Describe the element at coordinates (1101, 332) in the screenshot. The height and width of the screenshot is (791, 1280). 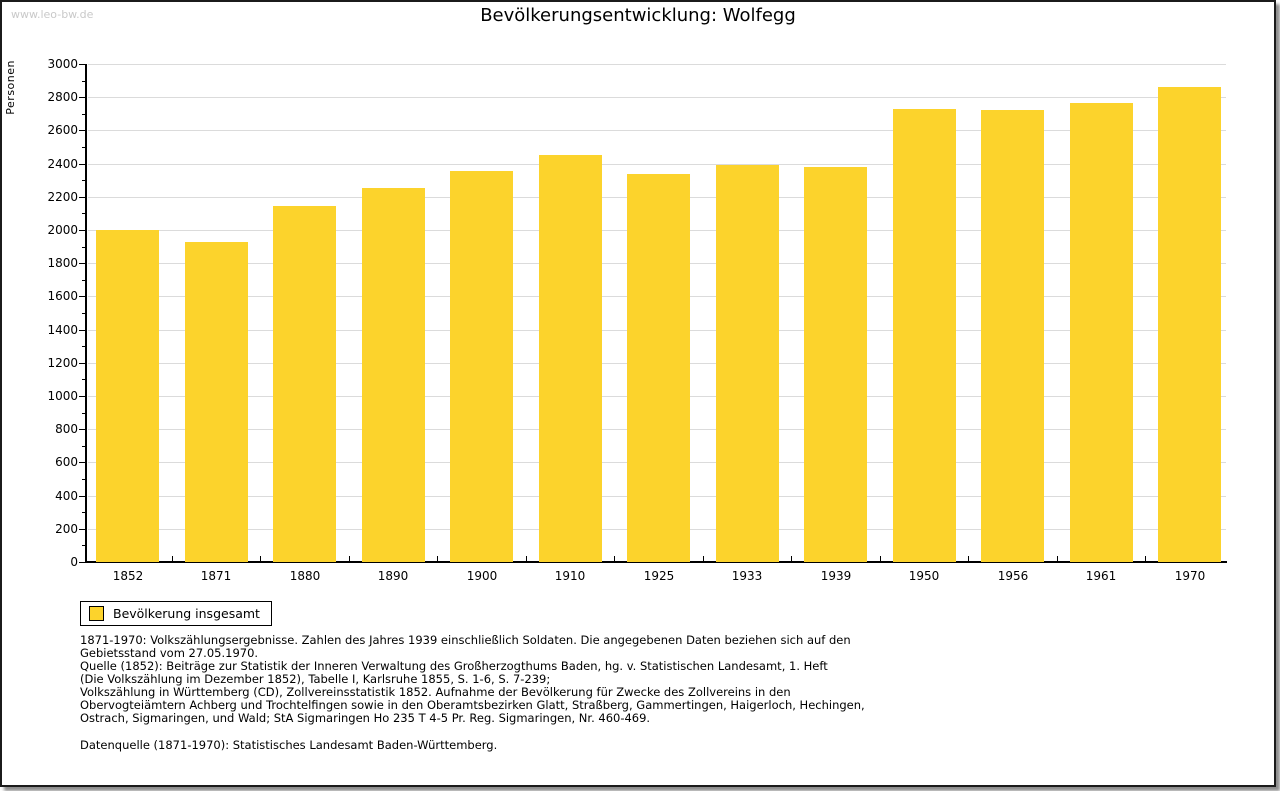
I see `bar-1961` at that location.